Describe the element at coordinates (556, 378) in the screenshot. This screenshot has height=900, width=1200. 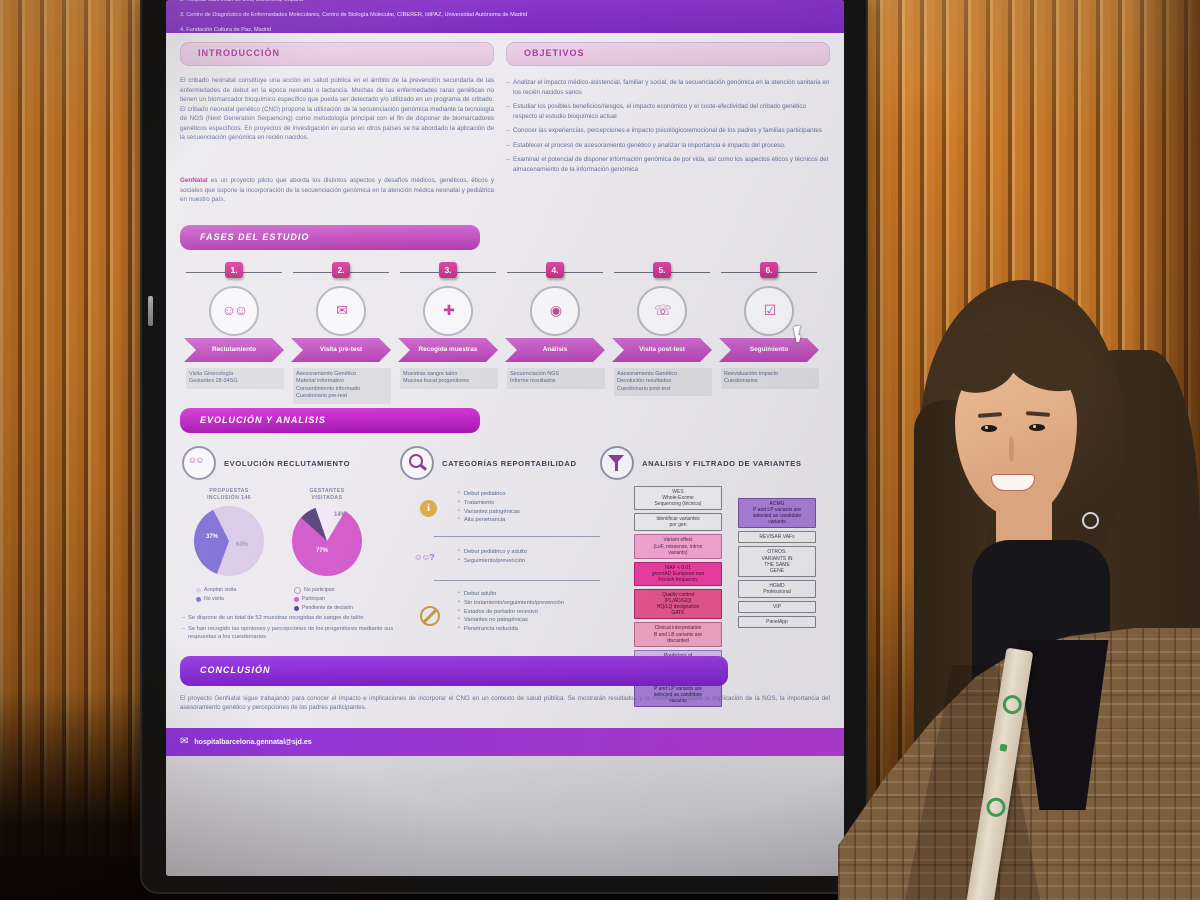
I see `step-details: Secuenciación NGS Informe resultados` at that location.